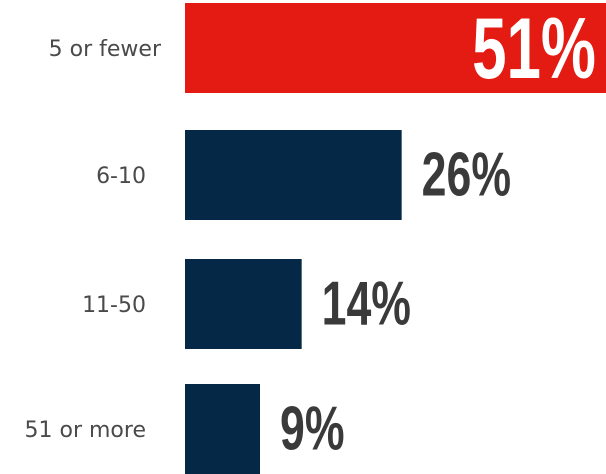 This screenshot has width=606, height=474. What do you see at coordinates (534, 48) in the screenshot?
I see `value-label: 51%` at bounding box center [534, 48].